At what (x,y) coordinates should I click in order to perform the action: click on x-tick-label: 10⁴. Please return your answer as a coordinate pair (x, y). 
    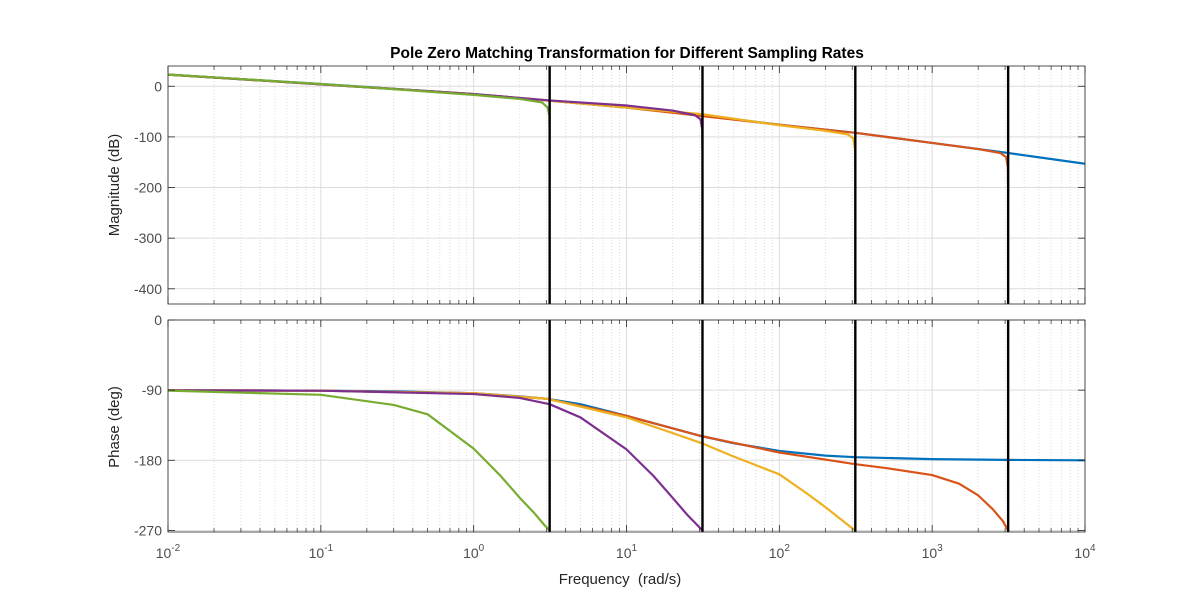
    Looking at the image, I should click on (1085, 552).